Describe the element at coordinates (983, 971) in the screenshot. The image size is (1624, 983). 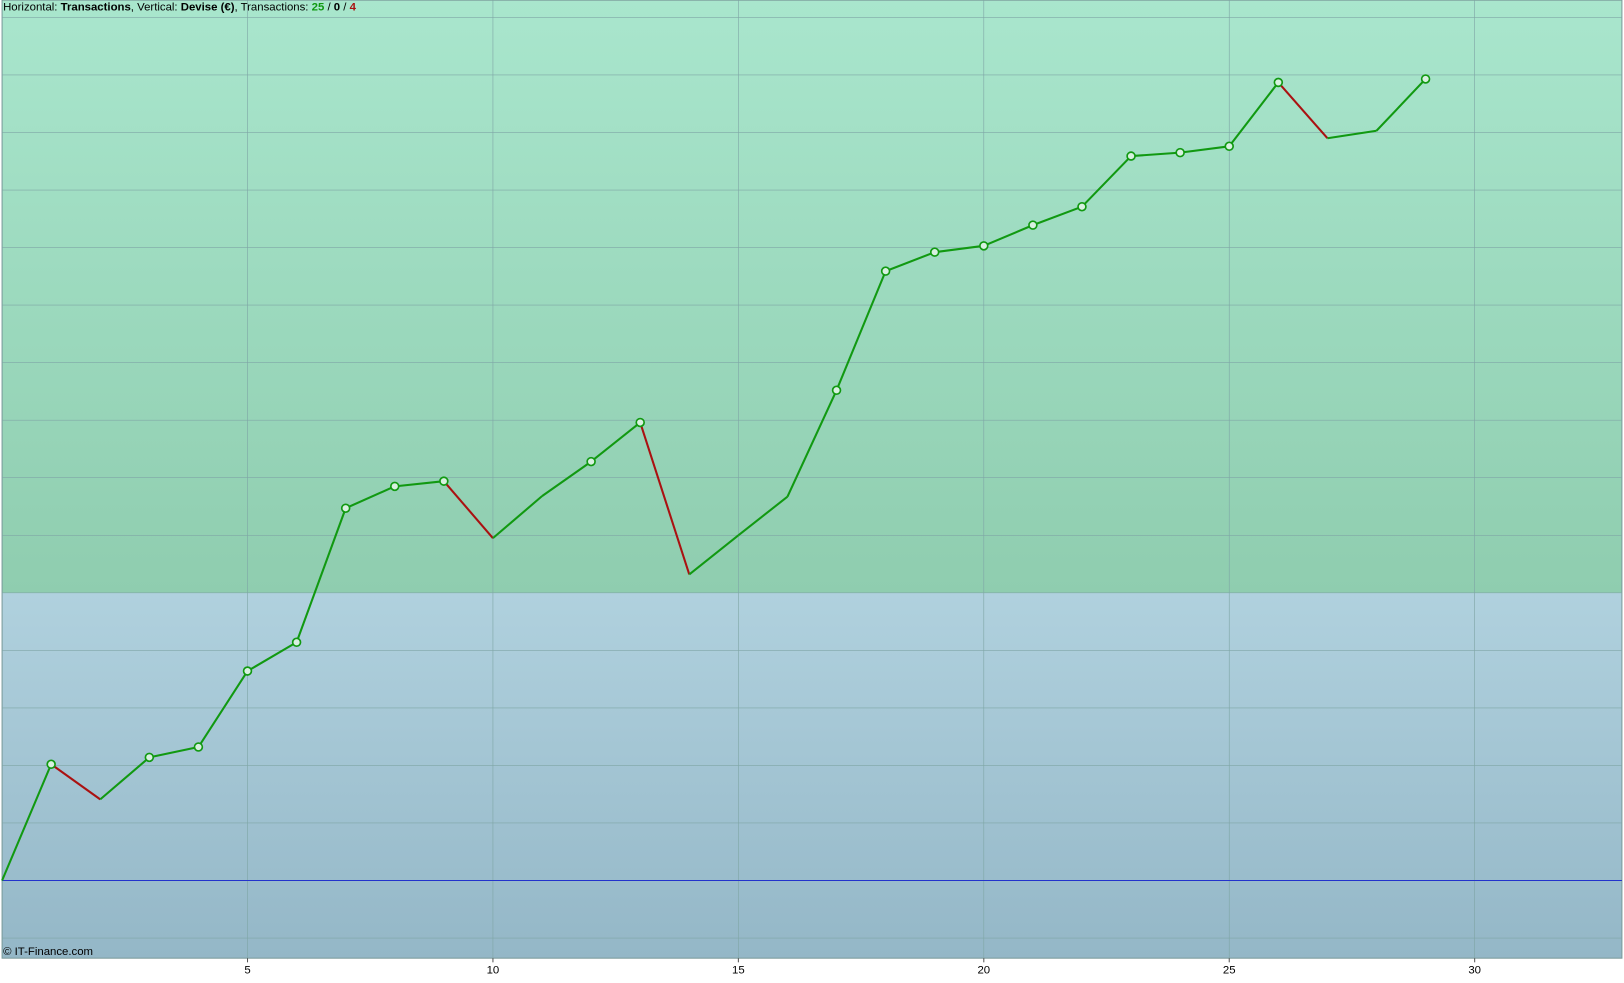
I see `x-tick-label: 20` at that location.